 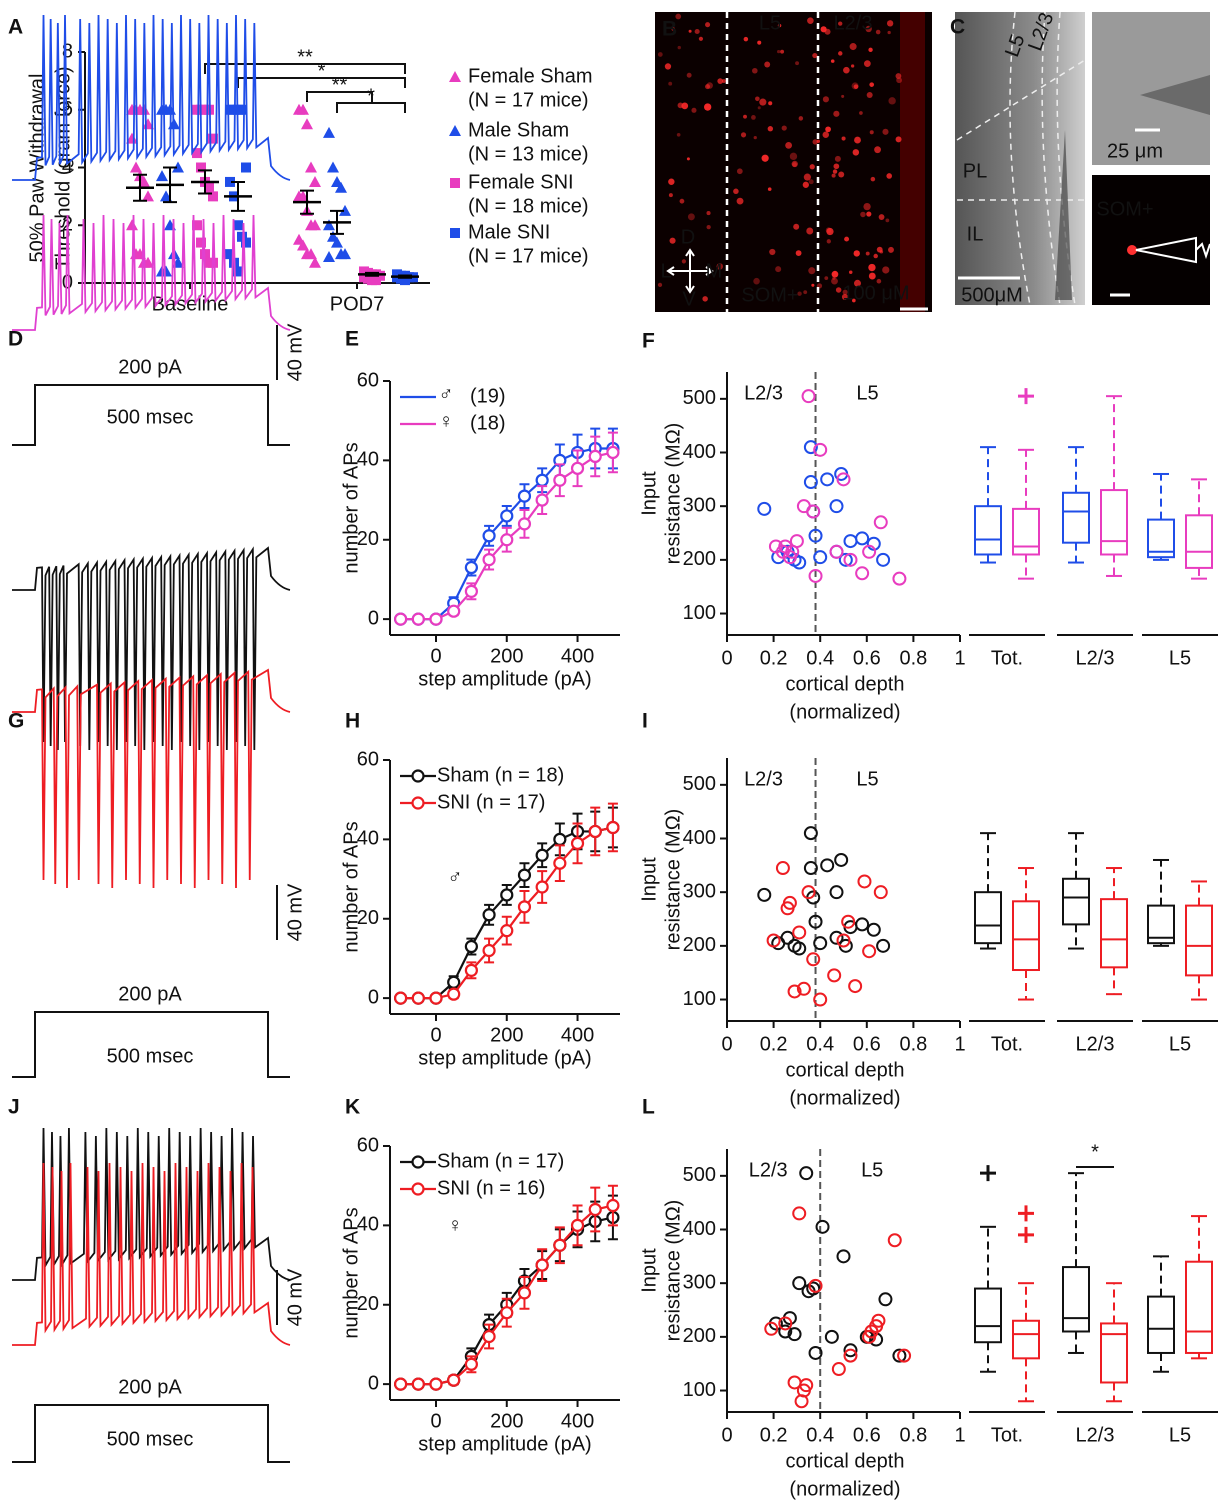 What do you see at coordinates (673, 1271) in the screenshot?
I see `y-axis-label: resistance (MΩ)` at bounding box center [673, 1271].